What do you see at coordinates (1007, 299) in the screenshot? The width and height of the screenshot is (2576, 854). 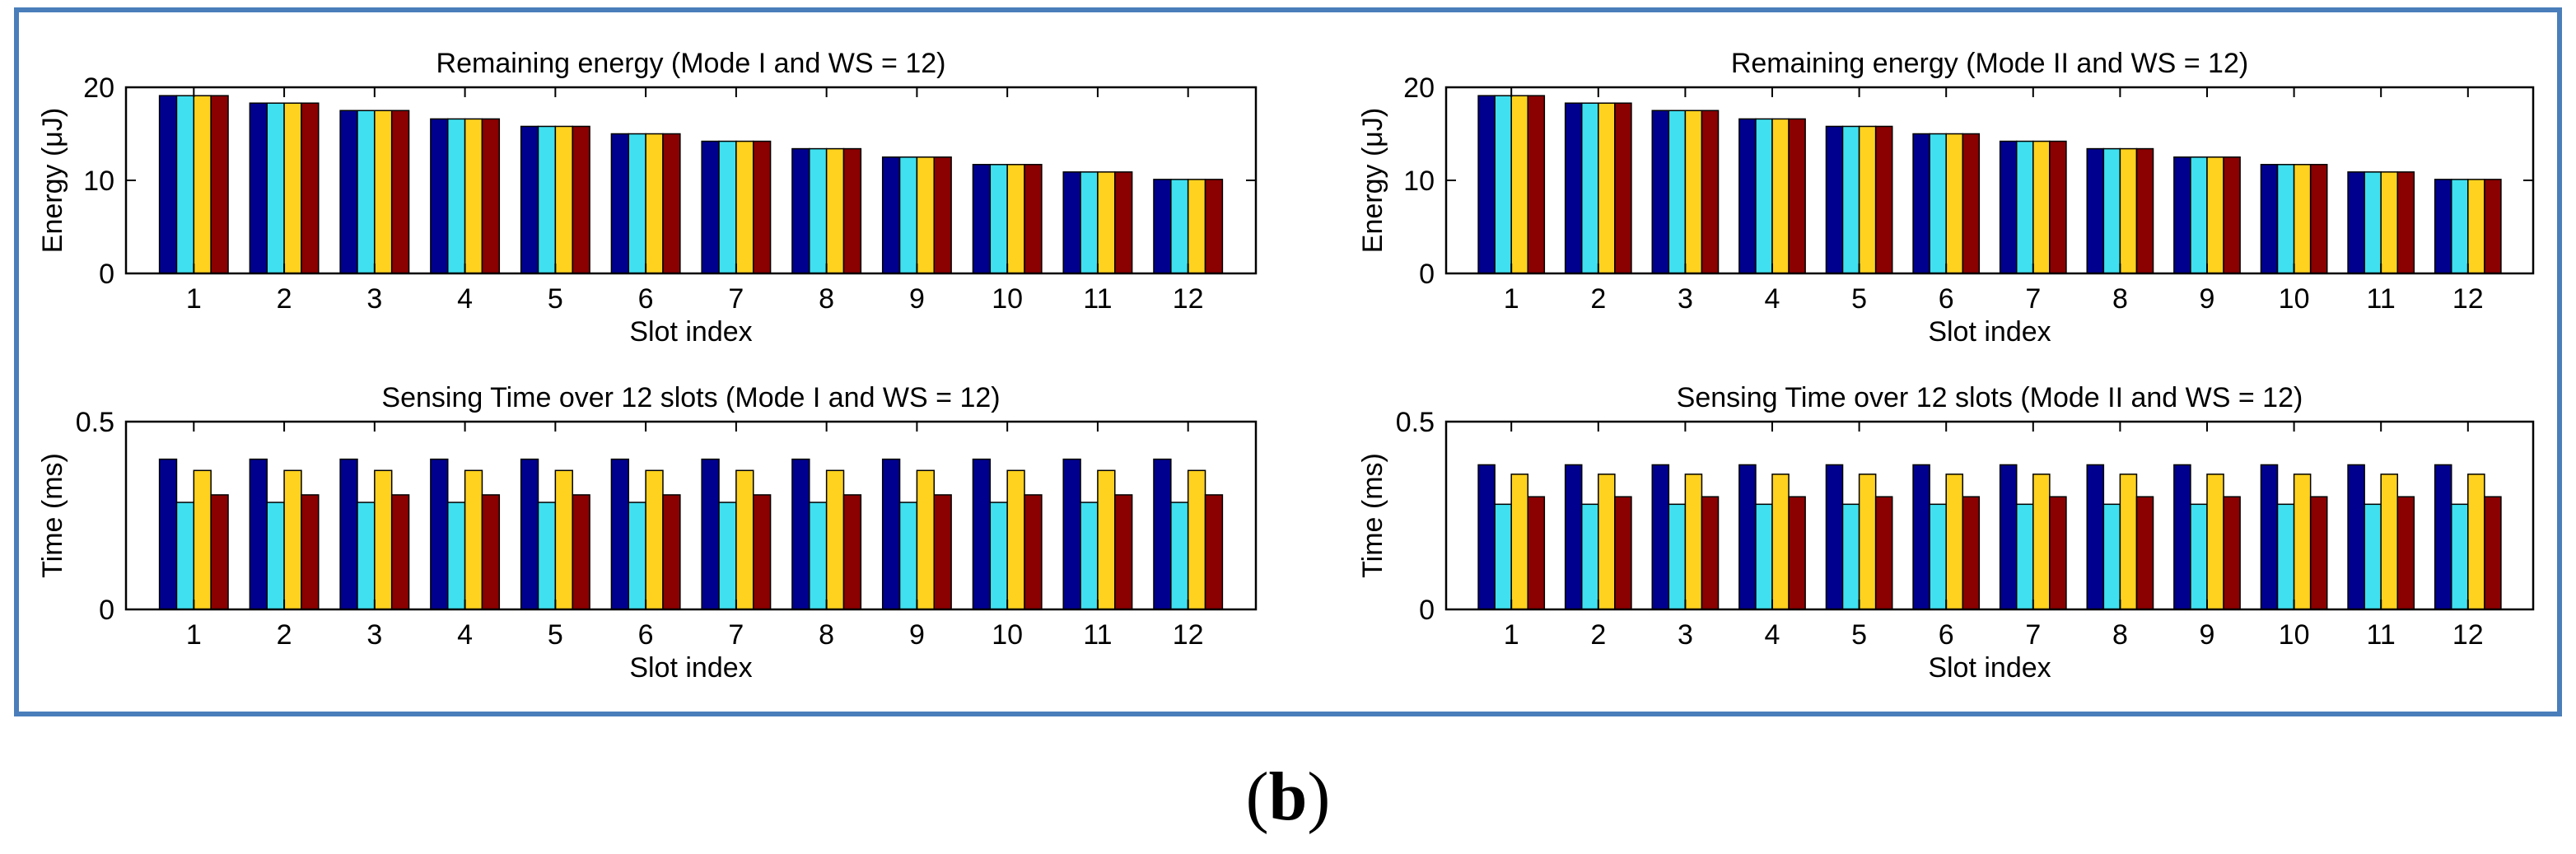 I see `x-tick-label: 10` at bounding box center [1007, 299].